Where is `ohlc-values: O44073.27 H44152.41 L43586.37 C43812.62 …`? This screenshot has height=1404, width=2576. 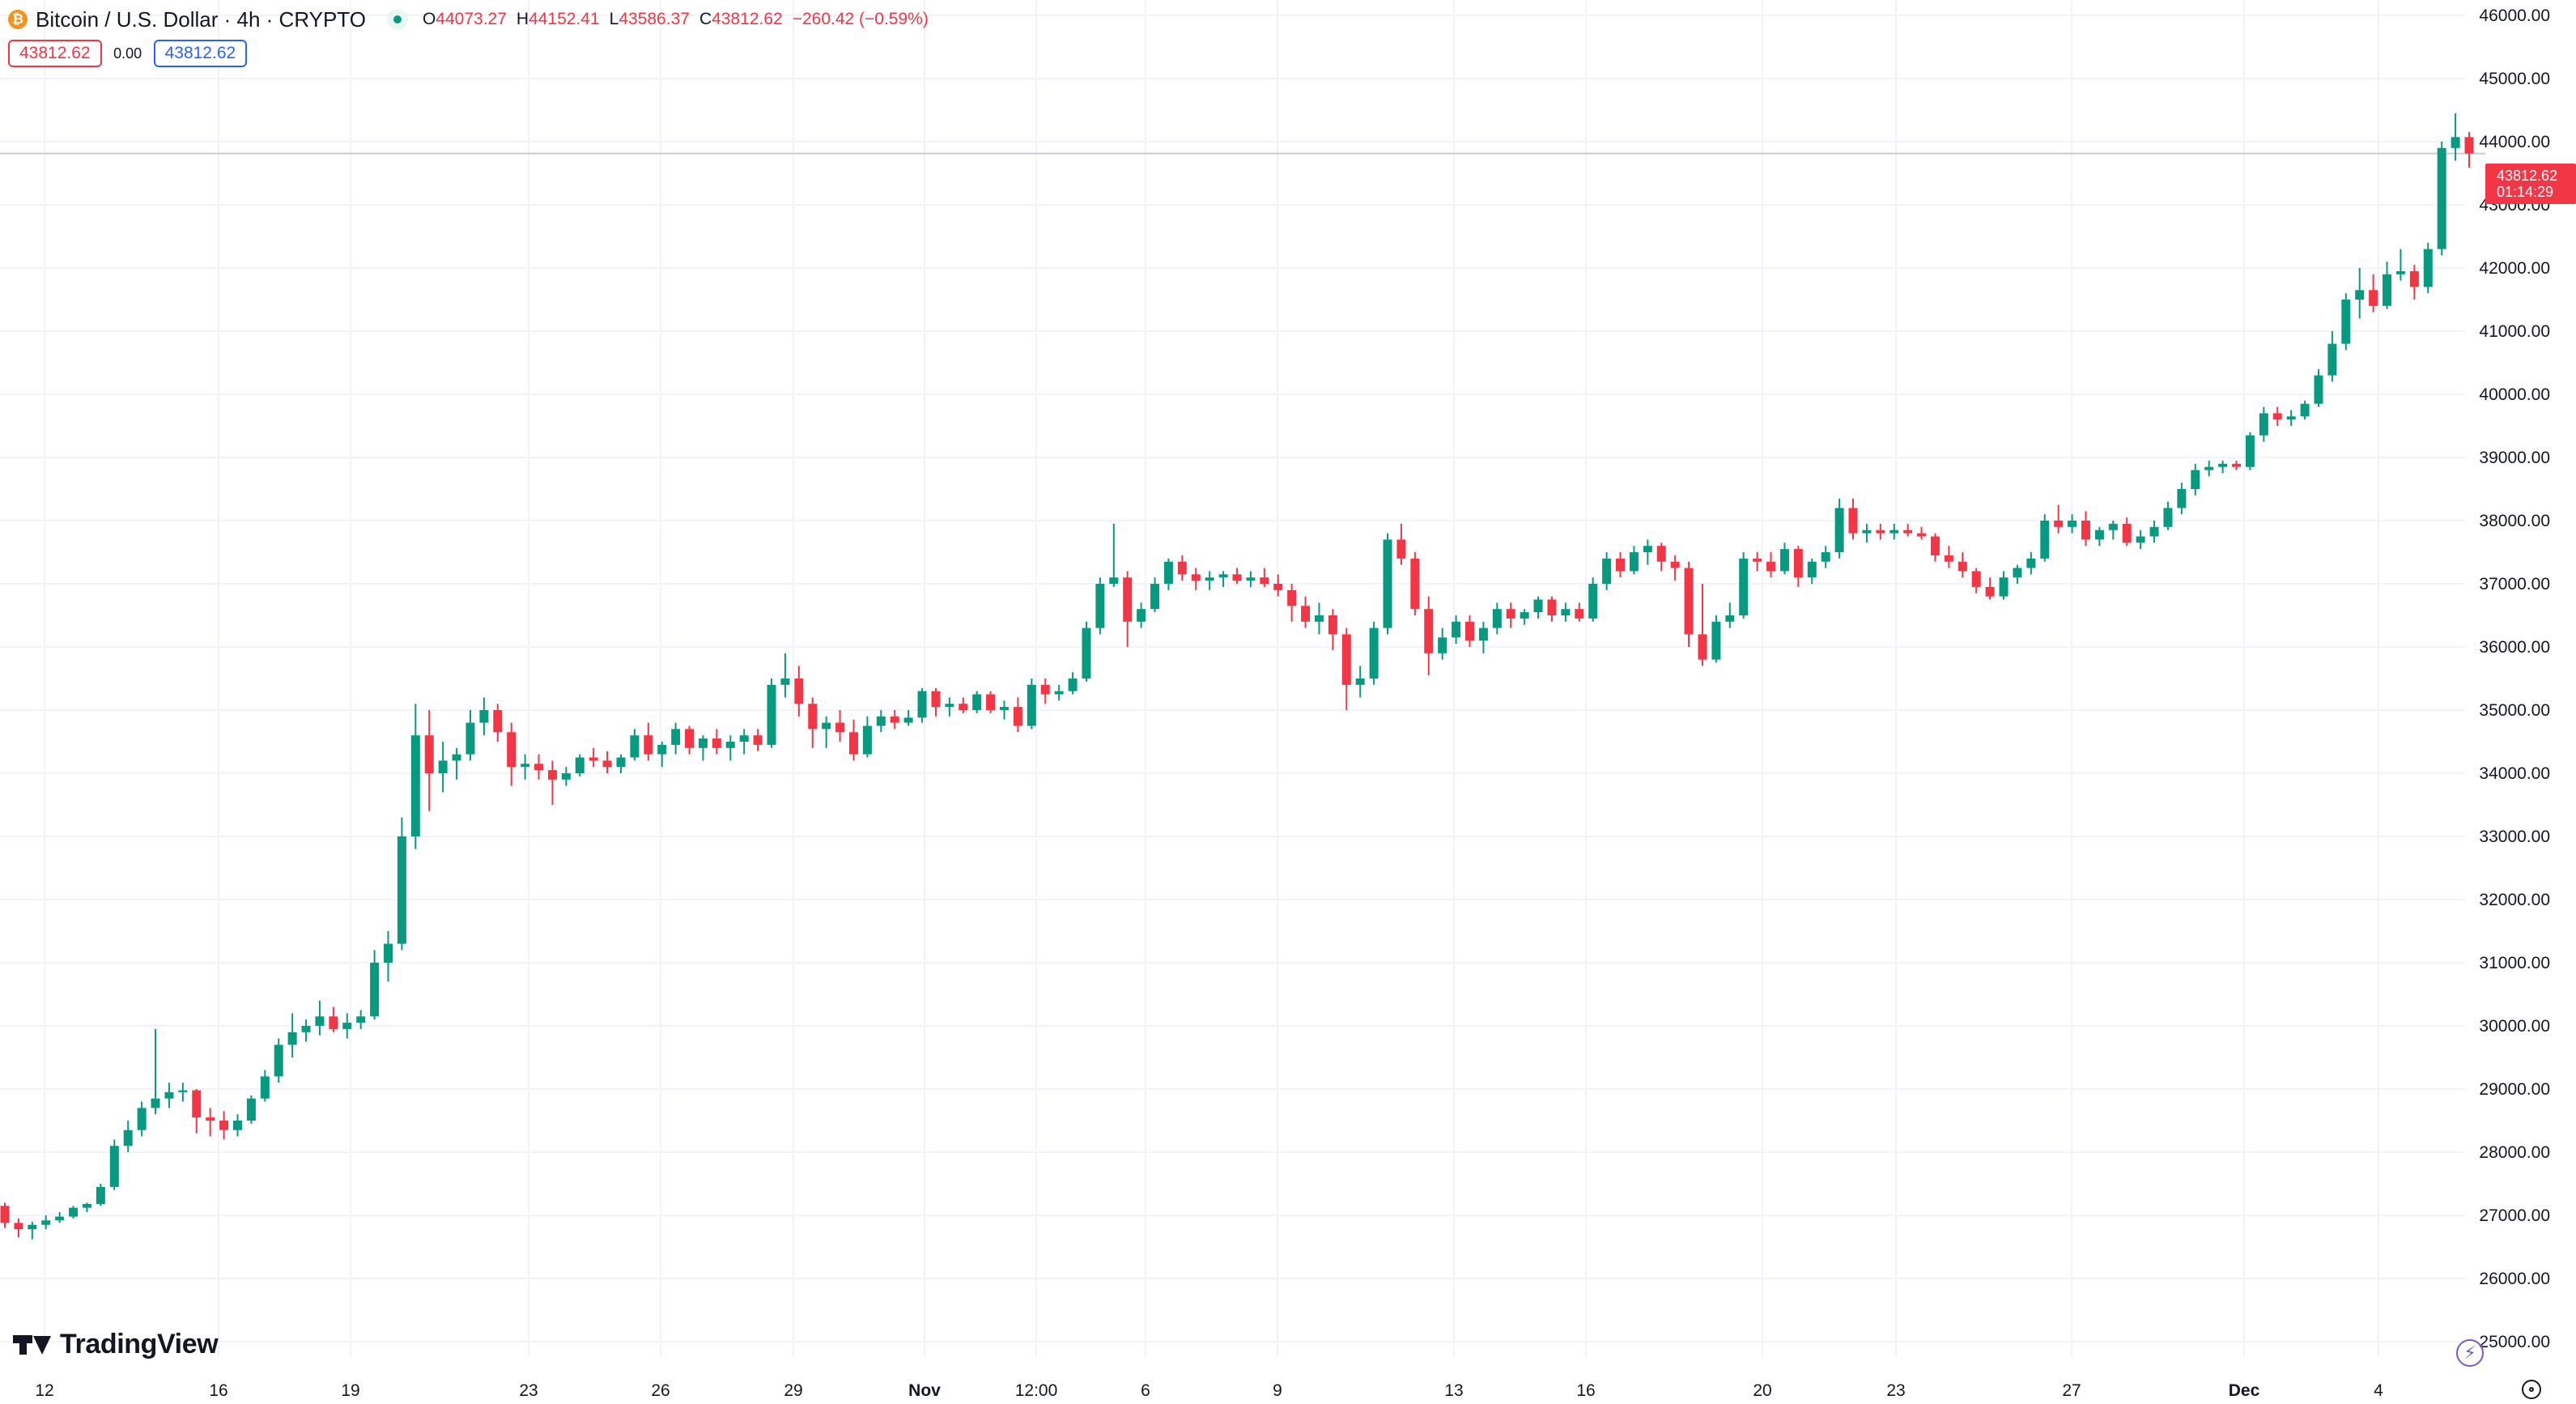 ohlc-values: O44073.27 H44152.41 L43586.37 C43812.62 … is located at coordinates (676, 19).